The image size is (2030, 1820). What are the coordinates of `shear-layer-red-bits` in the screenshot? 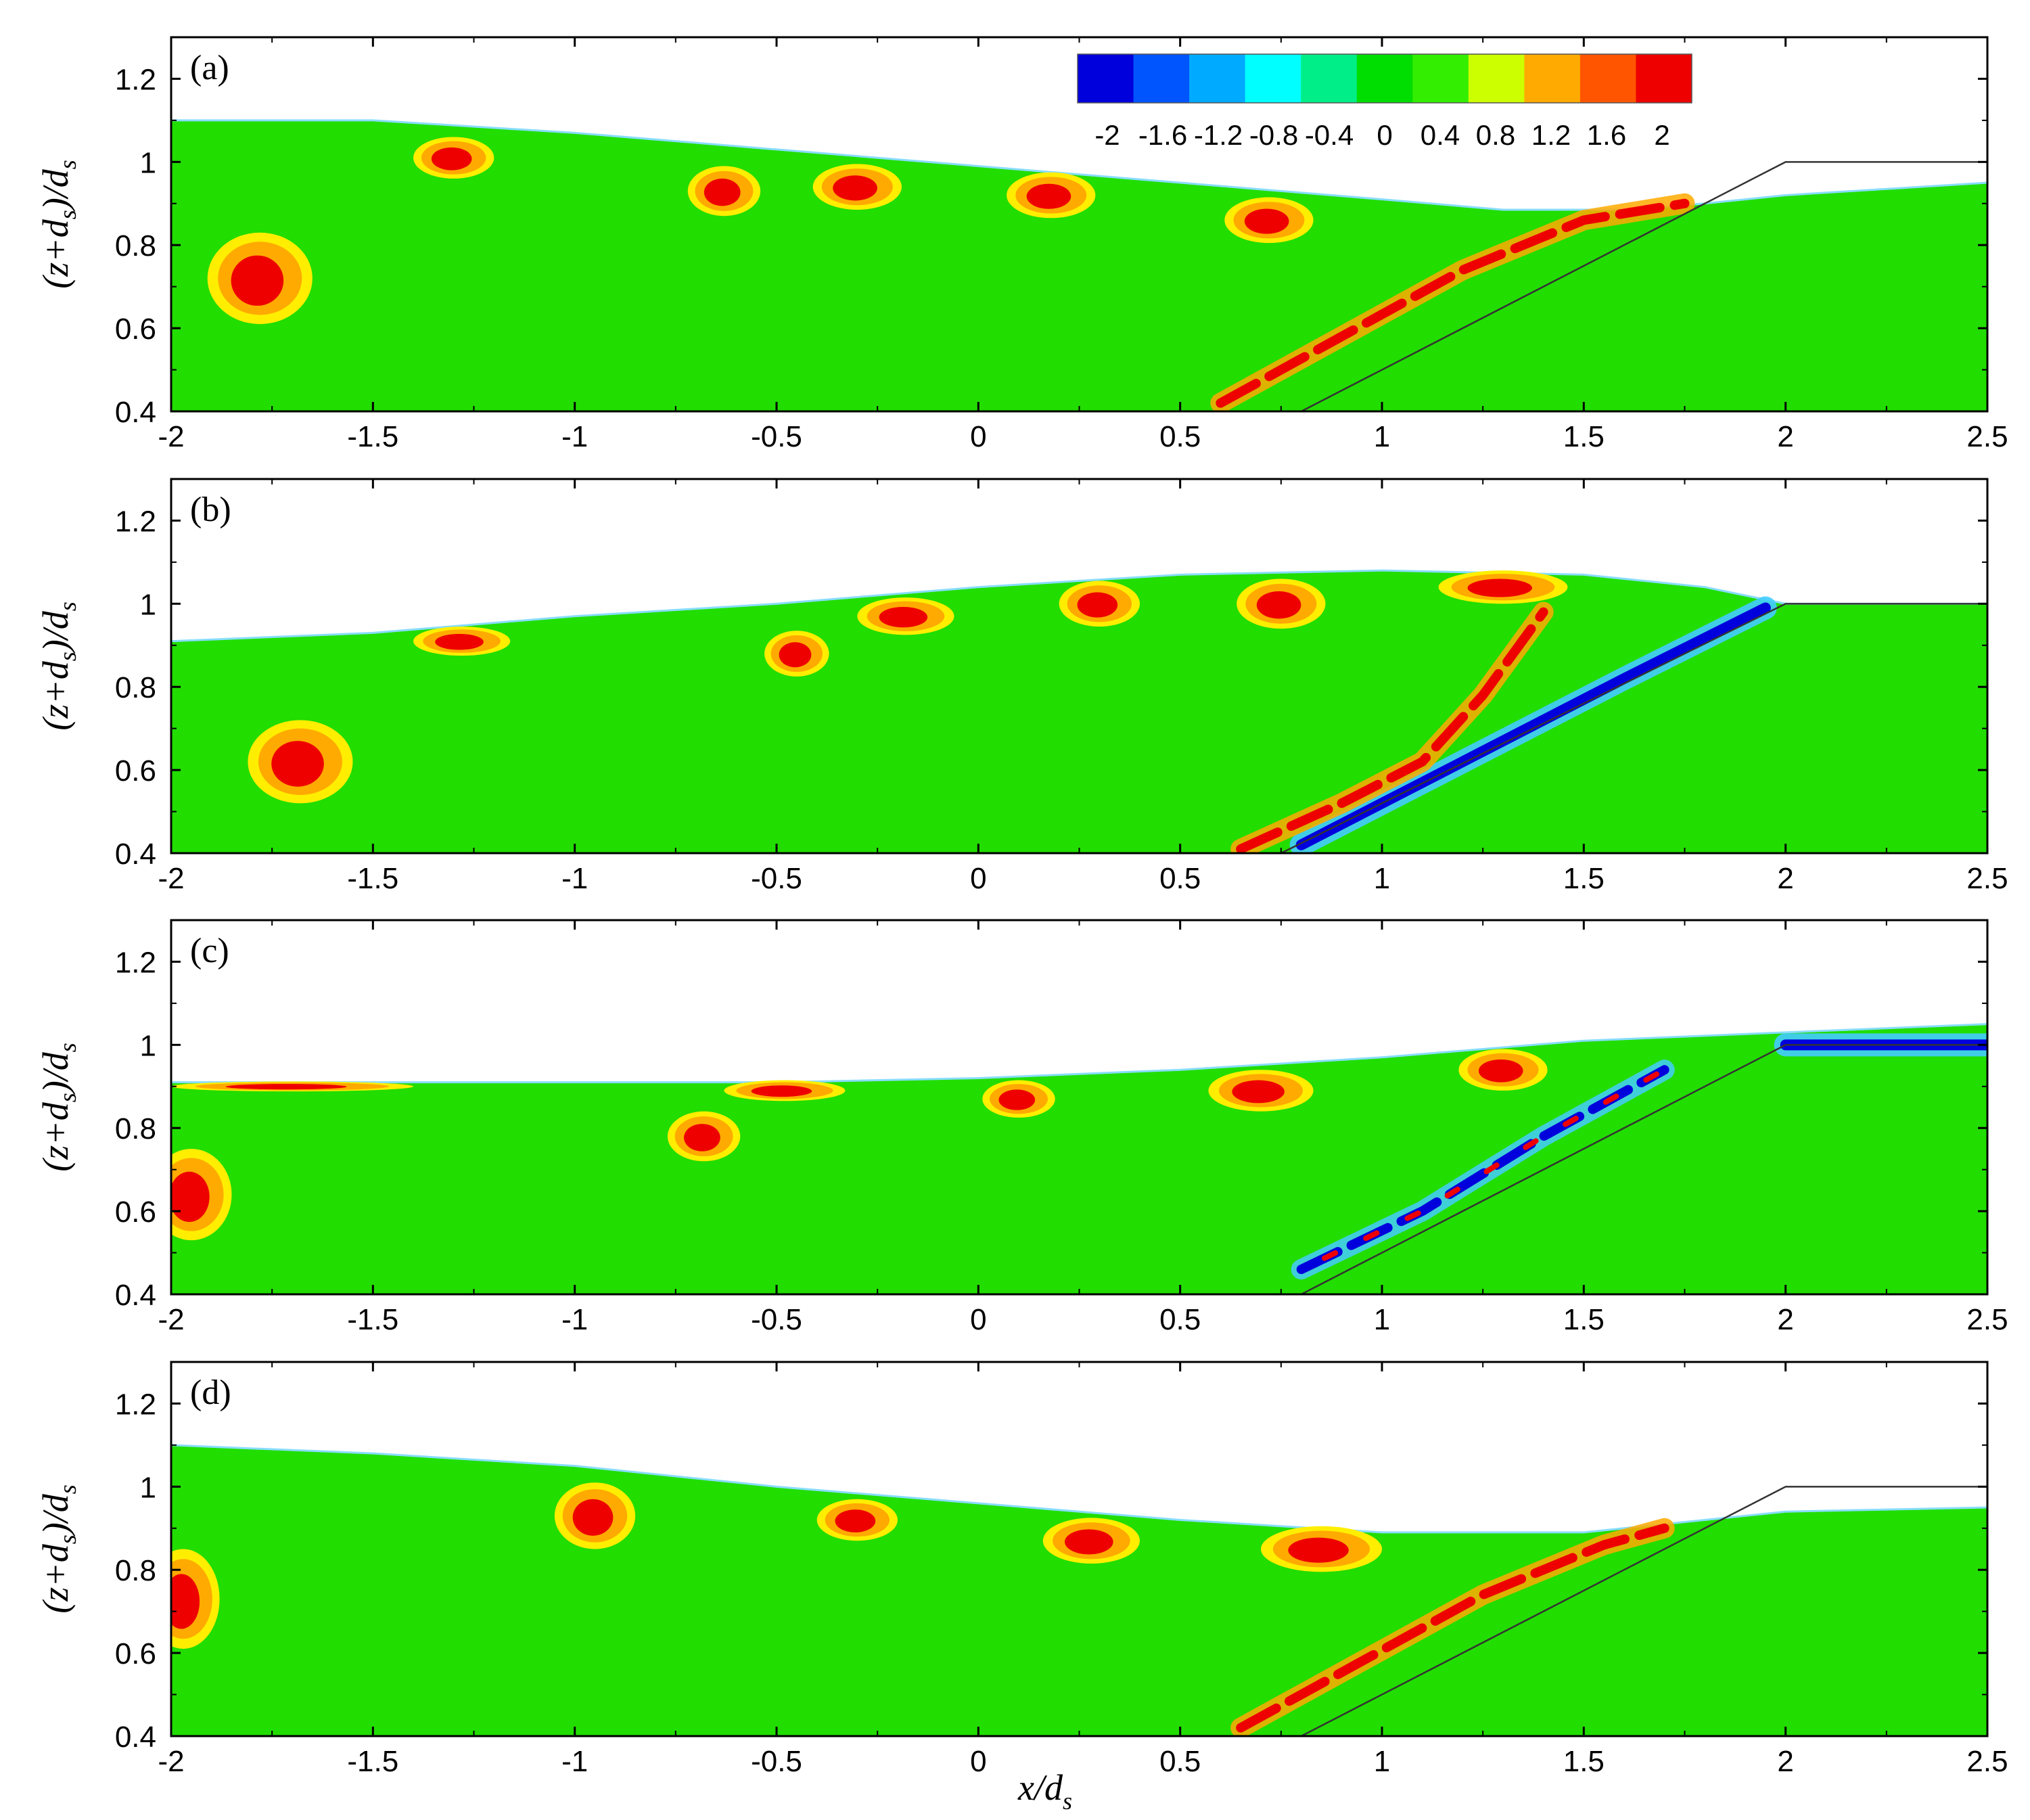 It's located at (1482, 1170).